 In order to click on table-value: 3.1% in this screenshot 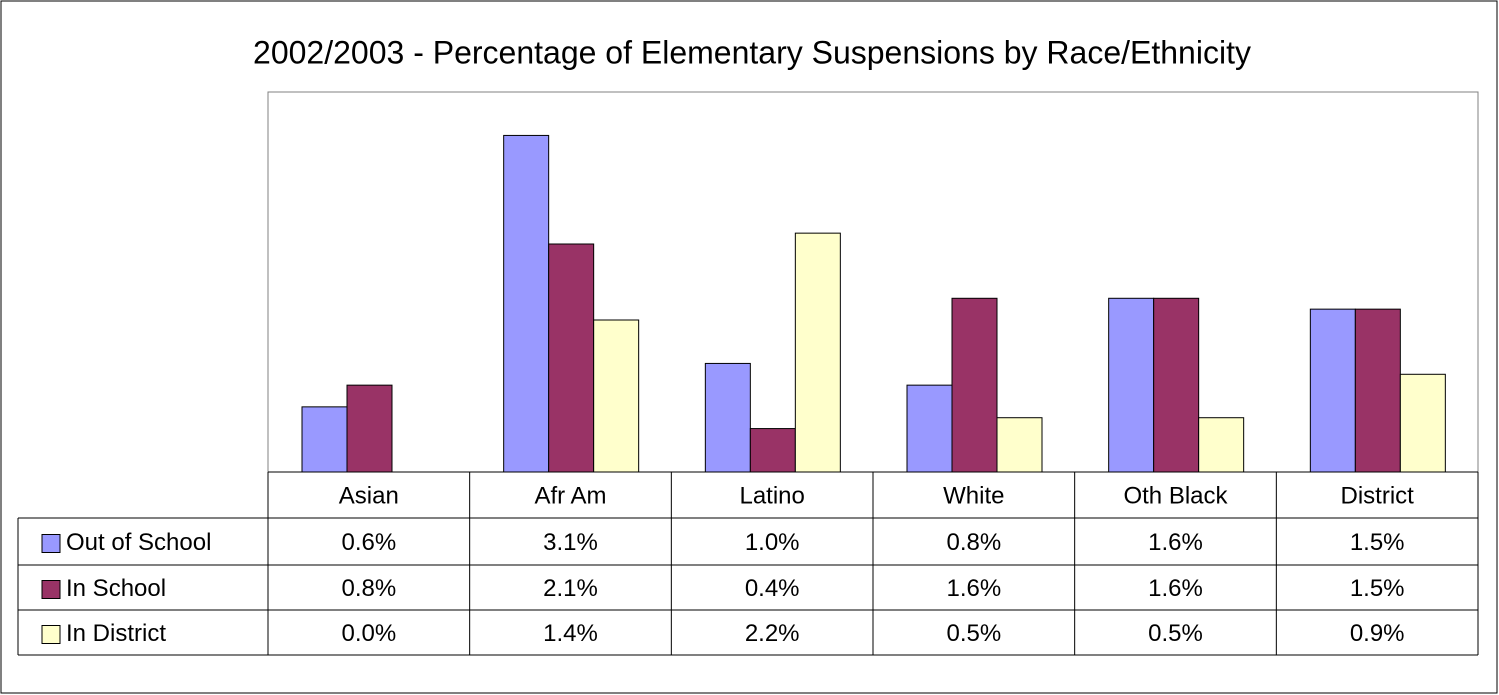, I will do `click(570, 542)`.